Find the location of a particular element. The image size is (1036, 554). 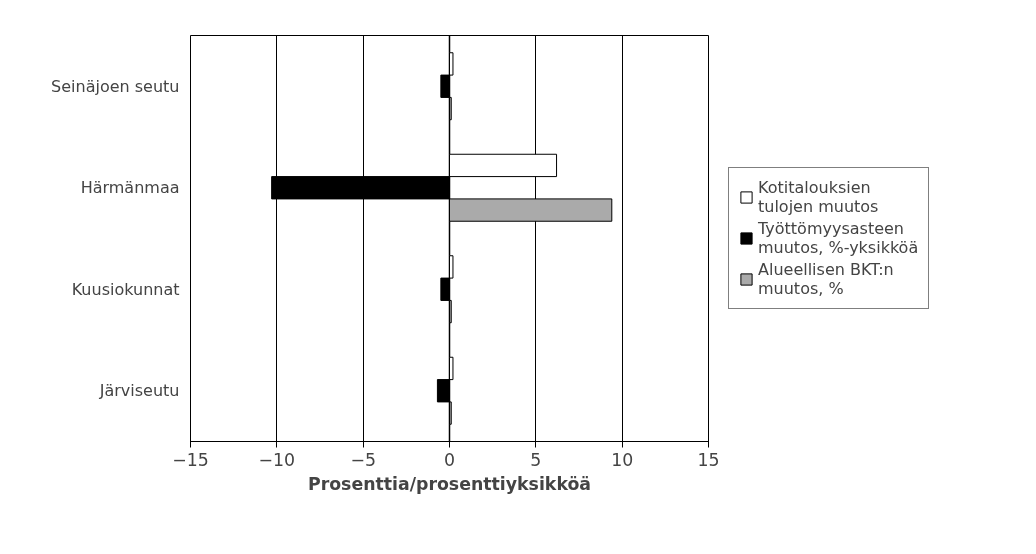

x-tick-label: 15 is located at coordinates (708, 459).